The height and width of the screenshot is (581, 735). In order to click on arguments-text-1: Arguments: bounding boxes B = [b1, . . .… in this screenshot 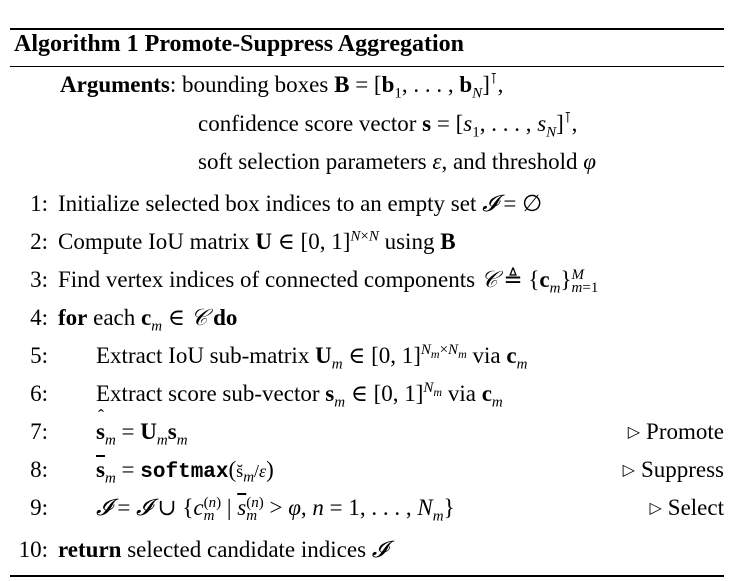, I will do `click(282, 86)`.